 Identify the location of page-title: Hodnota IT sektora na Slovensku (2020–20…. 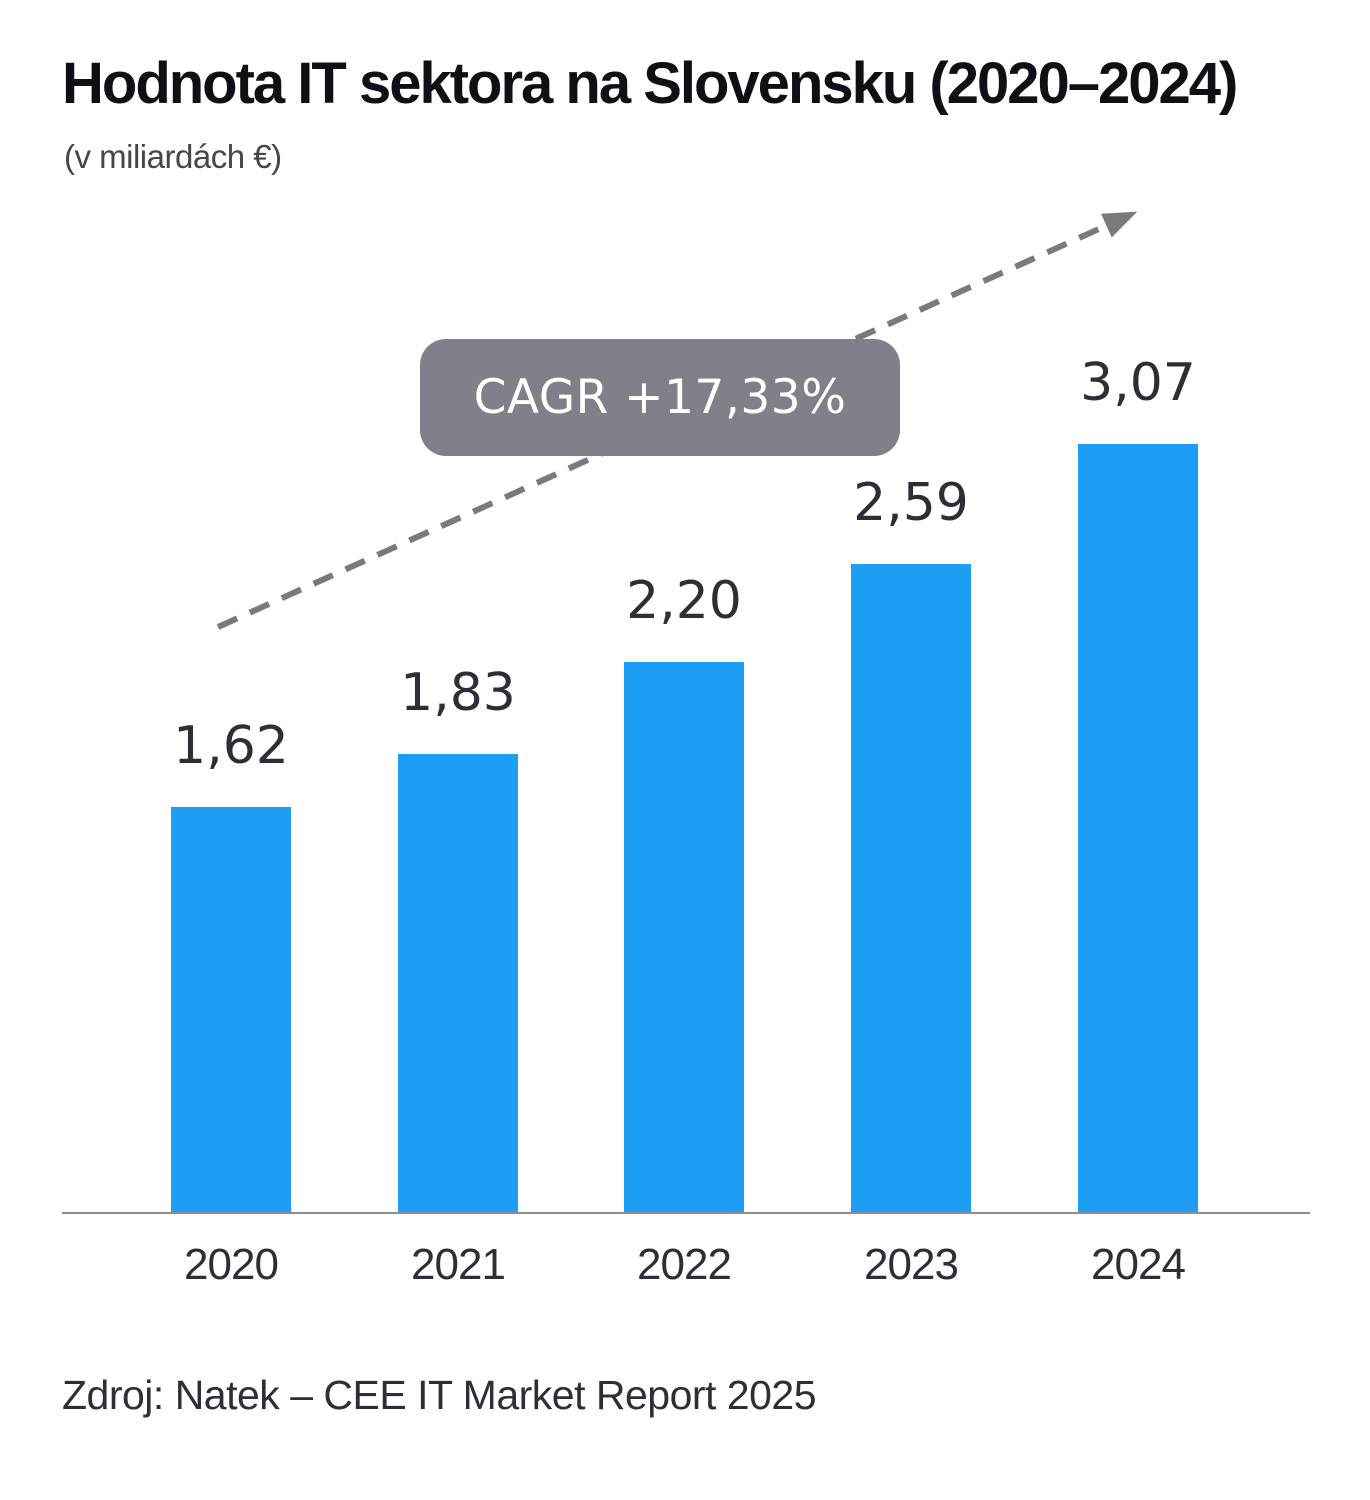
(650, 83).